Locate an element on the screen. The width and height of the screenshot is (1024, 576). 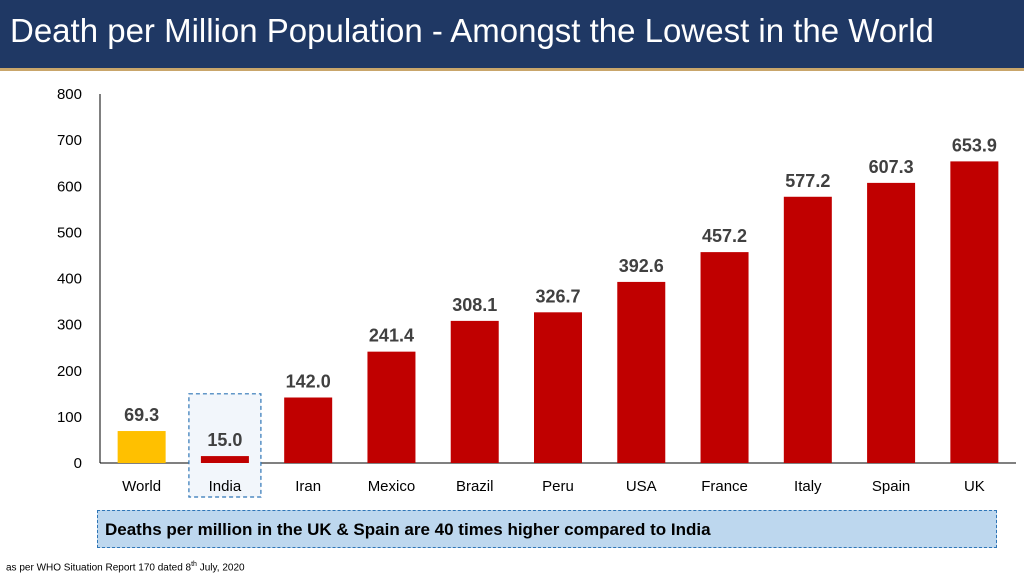
bar-iran is located at coordinates (308, 430).